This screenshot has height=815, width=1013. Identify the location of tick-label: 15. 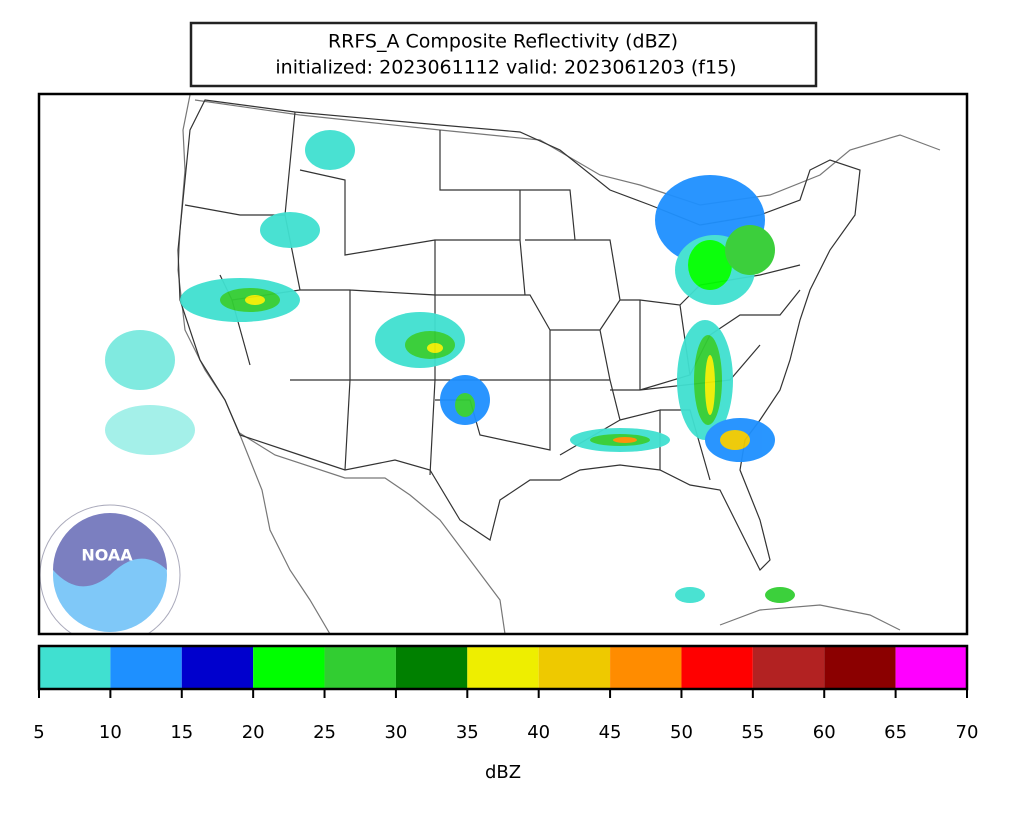
(181, 732).